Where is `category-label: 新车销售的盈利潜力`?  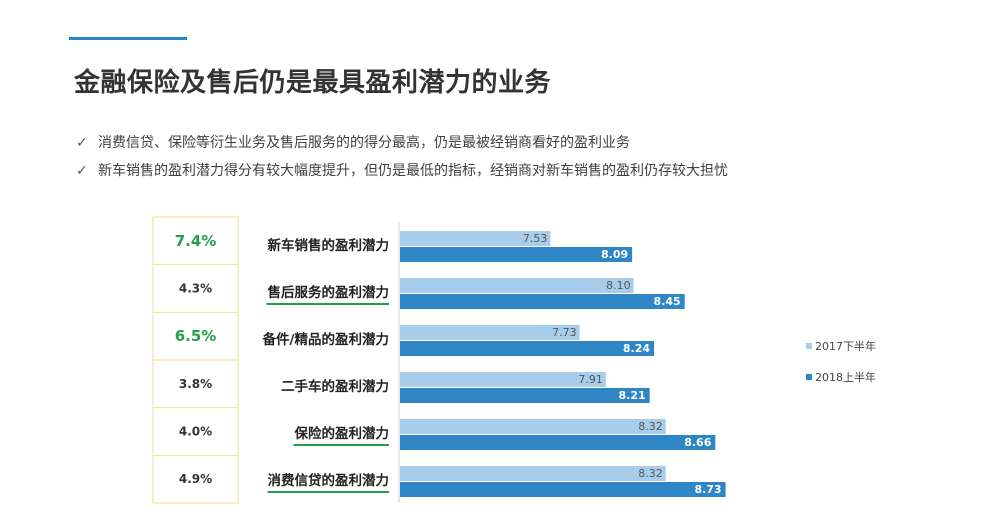
category-label: 新车销售的盈利潜力 is located at coordinates (329, 245).